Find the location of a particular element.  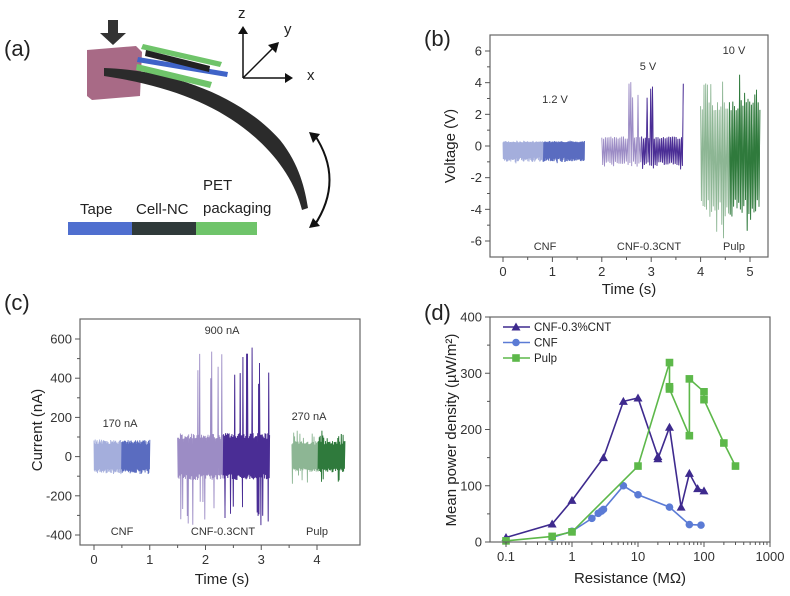

y-tick-label: 300 is located at coordinates (471, 373).